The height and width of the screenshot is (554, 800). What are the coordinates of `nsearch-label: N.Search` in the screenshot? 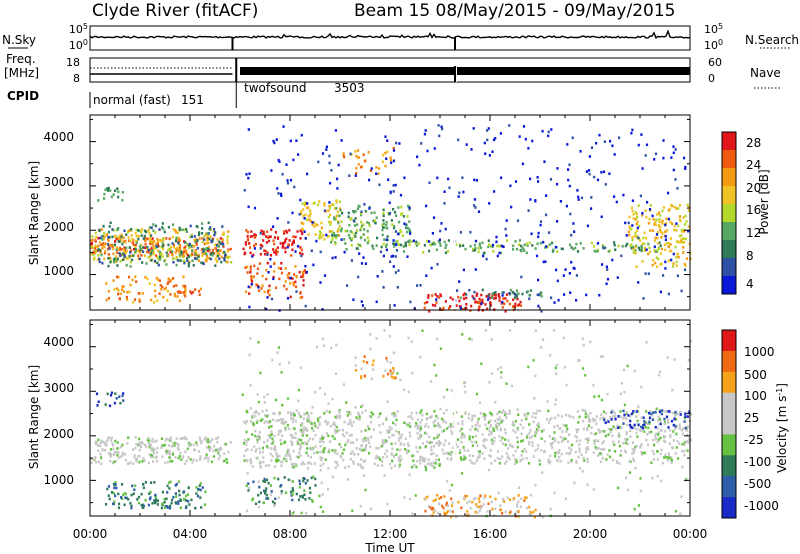 It's located at (772, 40).